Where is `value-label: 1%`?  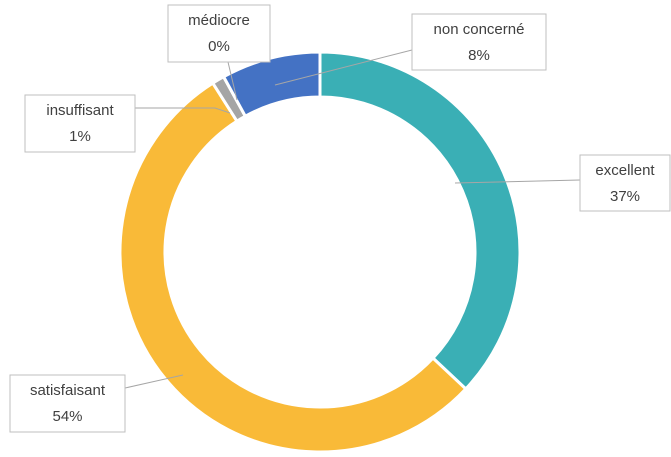
value-label: 1% is located at coordinates (80, 136).